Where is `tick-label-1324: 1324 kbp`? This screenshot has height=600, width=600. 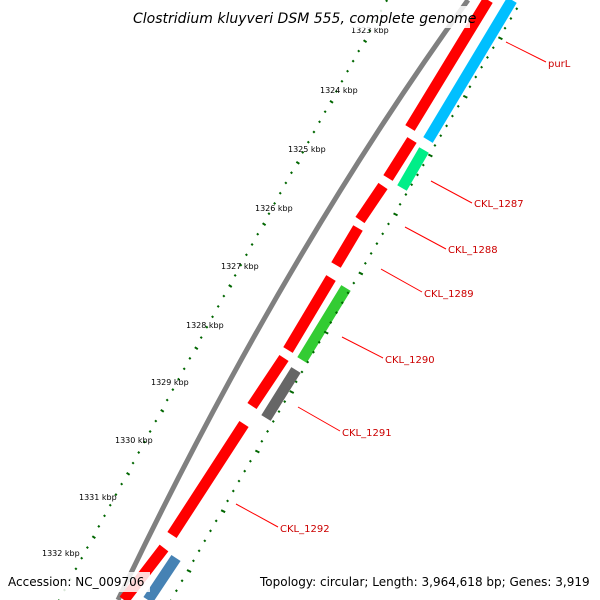
tick-label-1324: 1324 kbp is located at coordinates (339, 90).